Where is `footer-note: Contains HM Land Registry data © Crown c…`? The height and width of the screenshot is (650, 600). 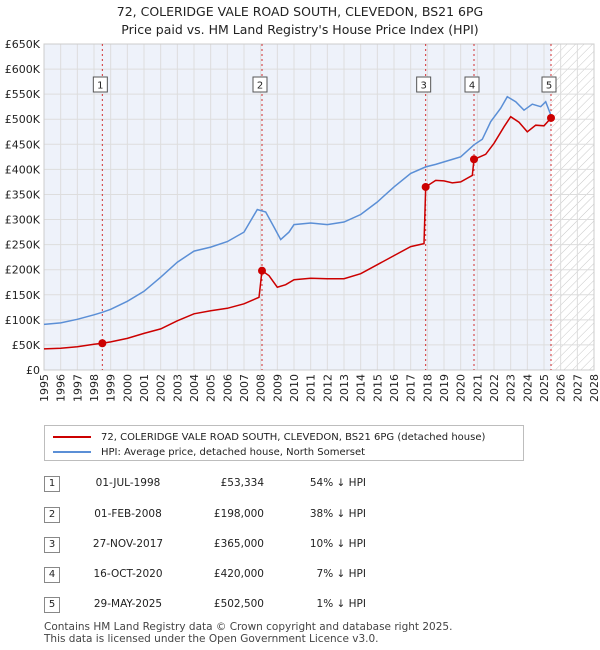
footer-note: Contains HM Land Registry data © Crown c… is located at coordinates (248, 633).